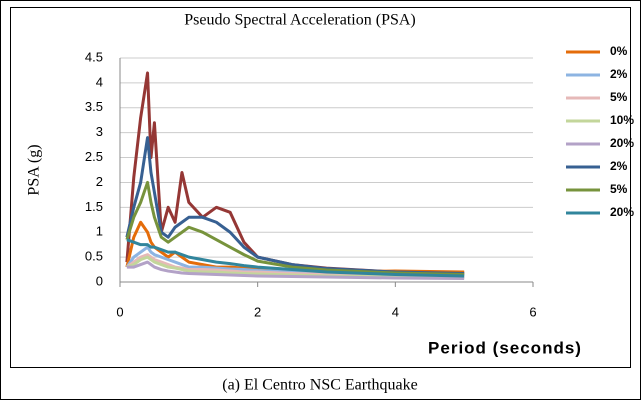 The width and height of the screenshot is (641, 400). I want to click on y-tick-label: 0, so click(99, 280).